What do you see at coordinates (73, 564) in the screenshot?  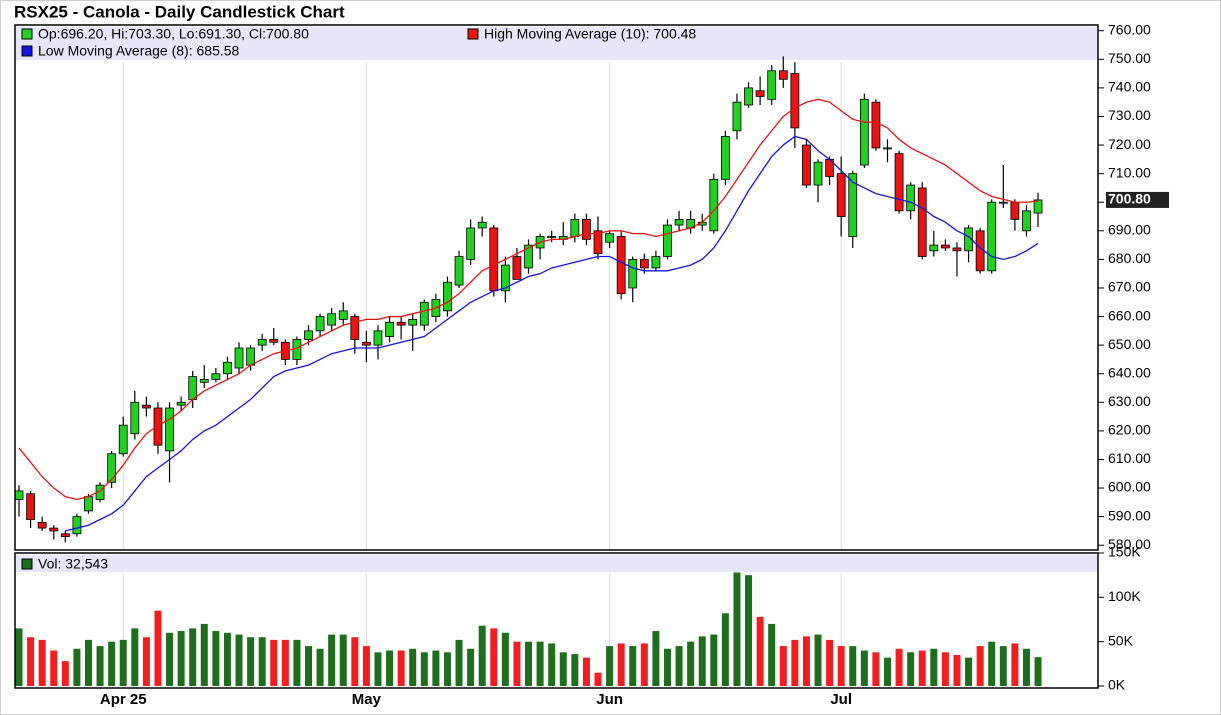 I see `volume-legend: Vol: 32,543` at bounding box center [73, 564].